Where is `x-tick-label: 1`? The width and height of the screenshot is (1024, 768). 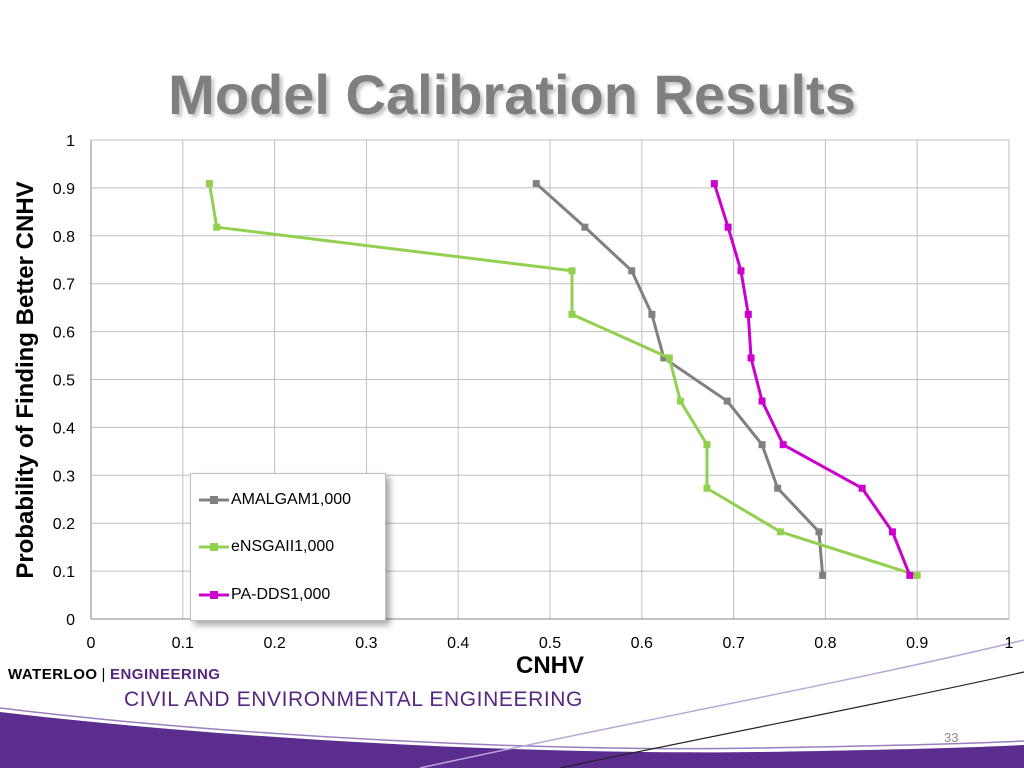
x-tick-label: 1 is located at coordinates (1009, 643).